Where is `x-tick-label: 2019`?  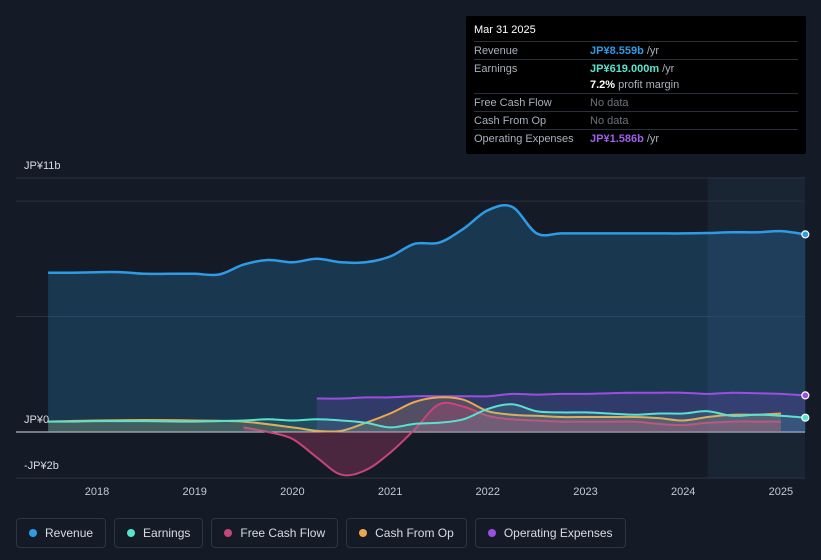 x-tick-label: 2019 is located at coordinates (194, 492).